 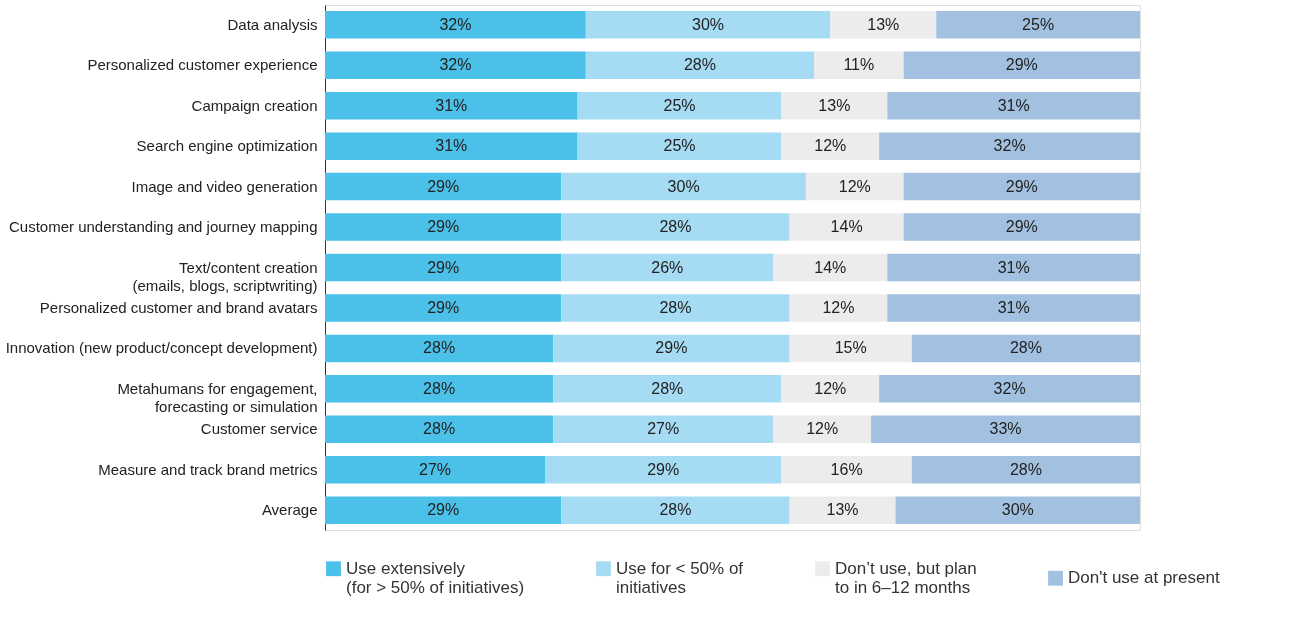 I want to click on y-tick-label: Customer understanding and journey mapping, so click(x=163, y=227).